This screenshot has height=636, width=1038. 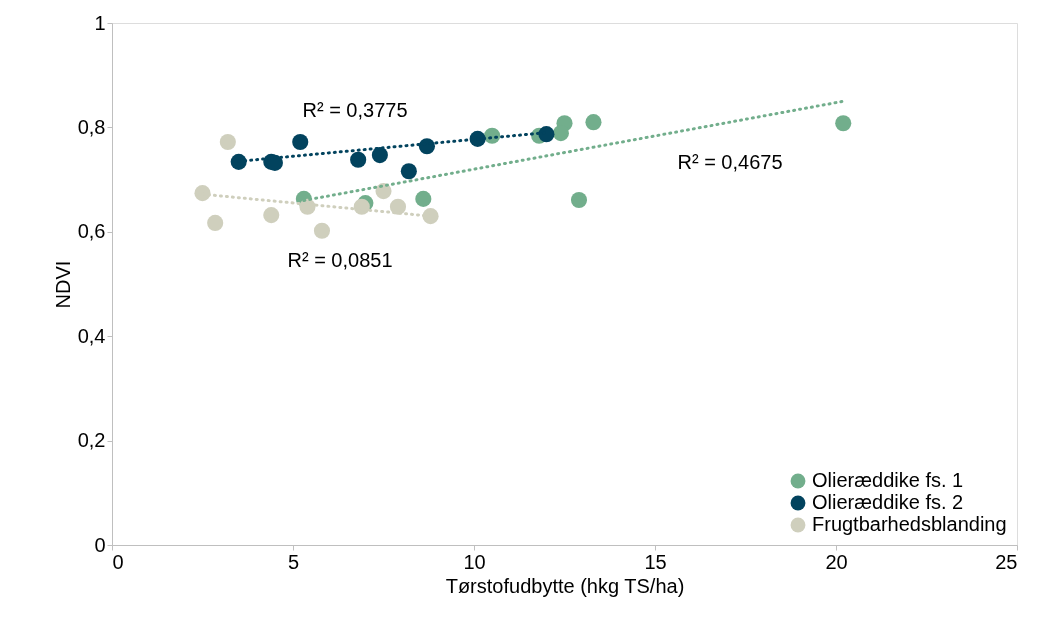 What do you see at coordinates (909, 524) in the screenshot?
I see `legend-label: Frugtbarhedsblanding` at bounding box center [909, 524].